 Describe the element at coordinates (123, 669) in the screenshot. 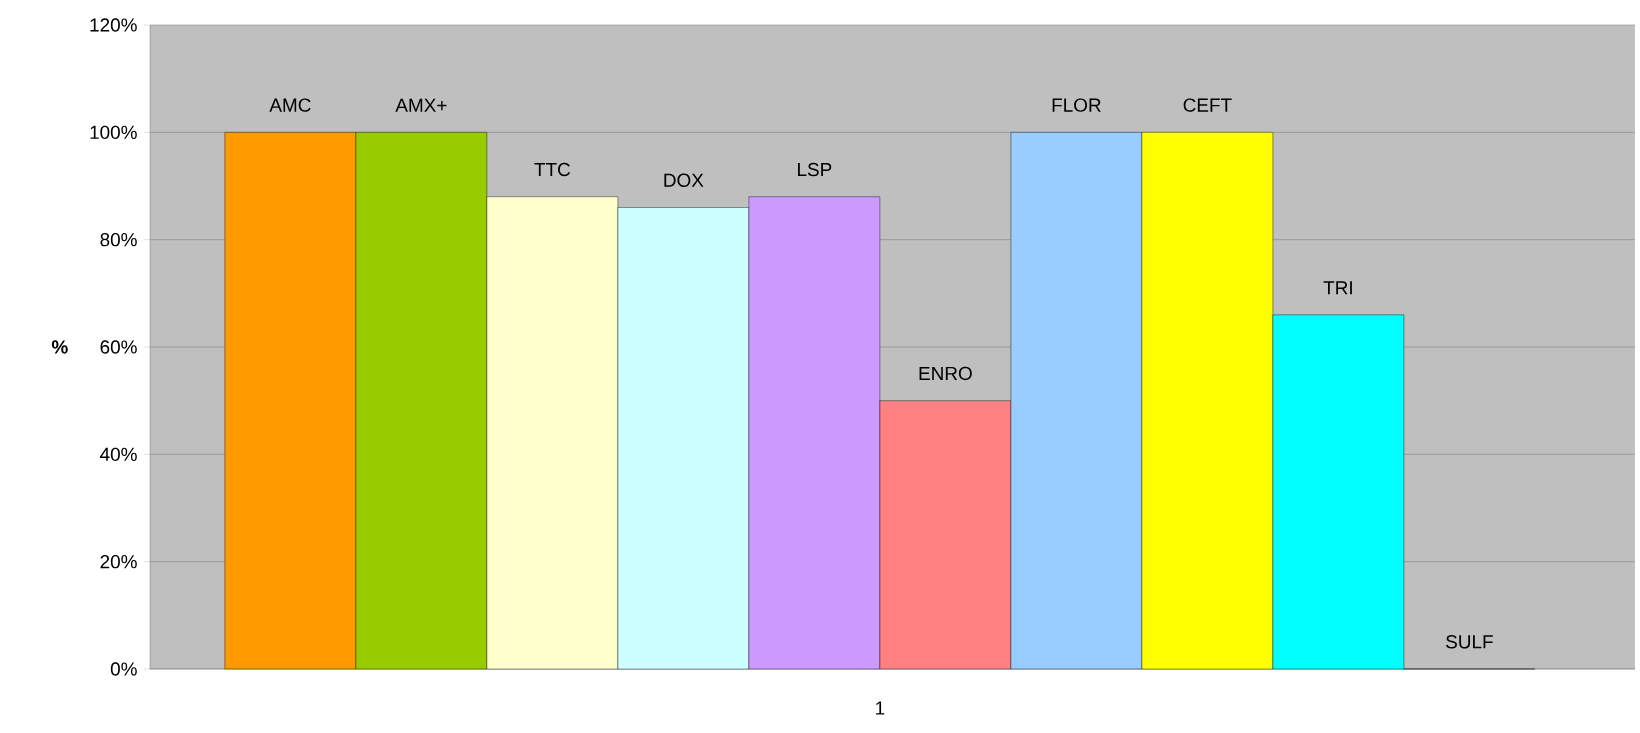

I see `y-tick-label: 0%` at that location.